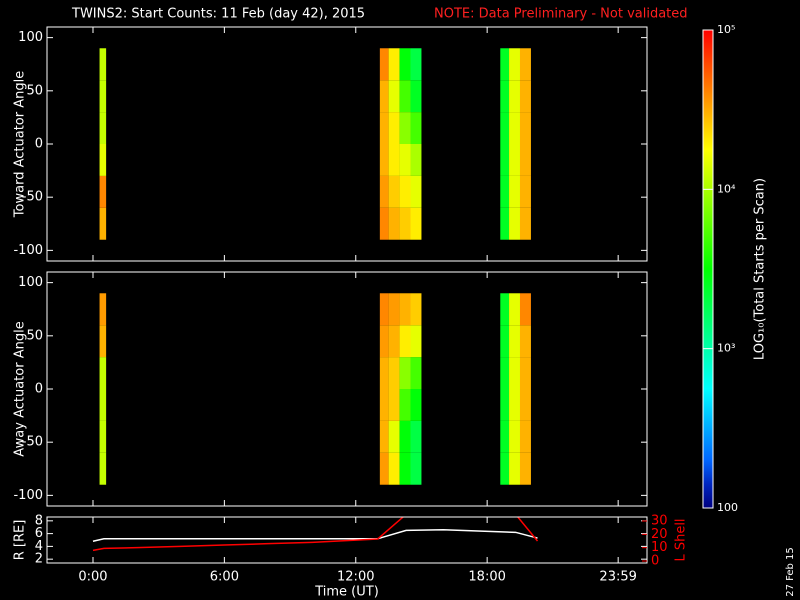 The image size is (800, 600). I want to click on date-stamp: 27 Feb 15, so click(790, 572).